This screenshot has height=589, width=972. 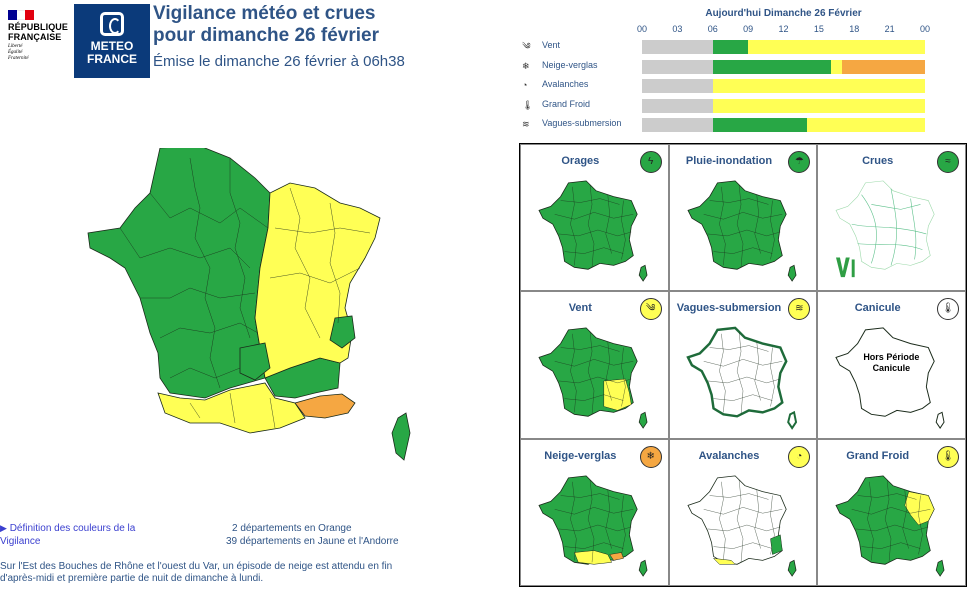 I want to click on phenomenon-cell-orages: Orages ϟ, so click(x=594, y=218).